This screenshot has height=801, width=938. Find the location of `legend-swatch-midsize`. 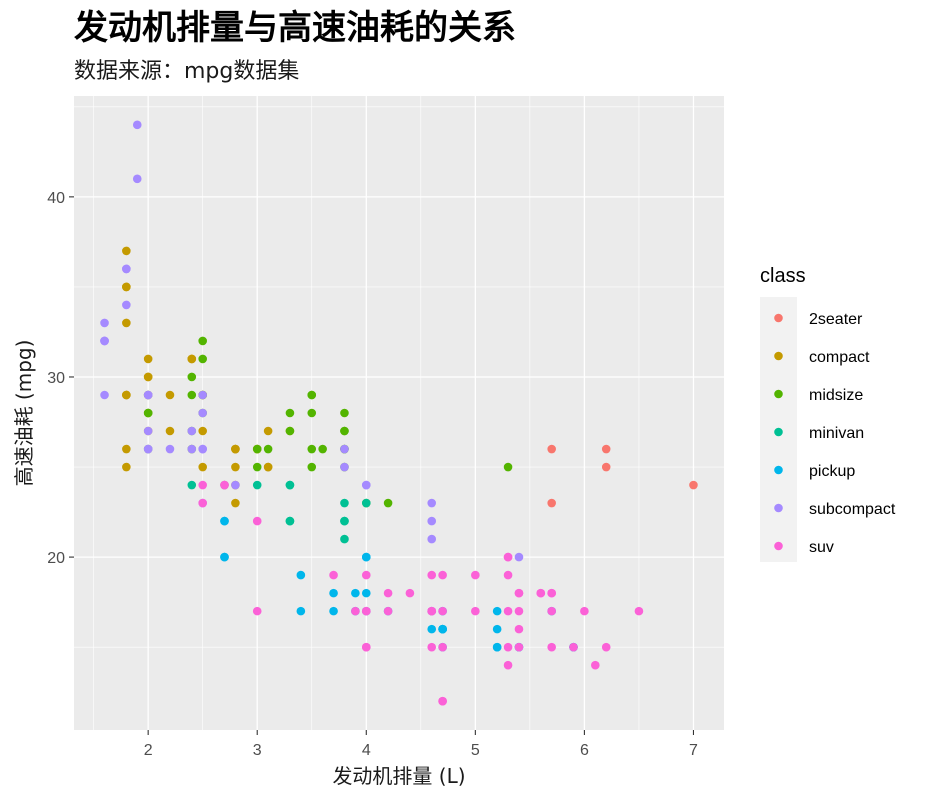

legend-swatch-midsize is located at coordinates (778, 394).